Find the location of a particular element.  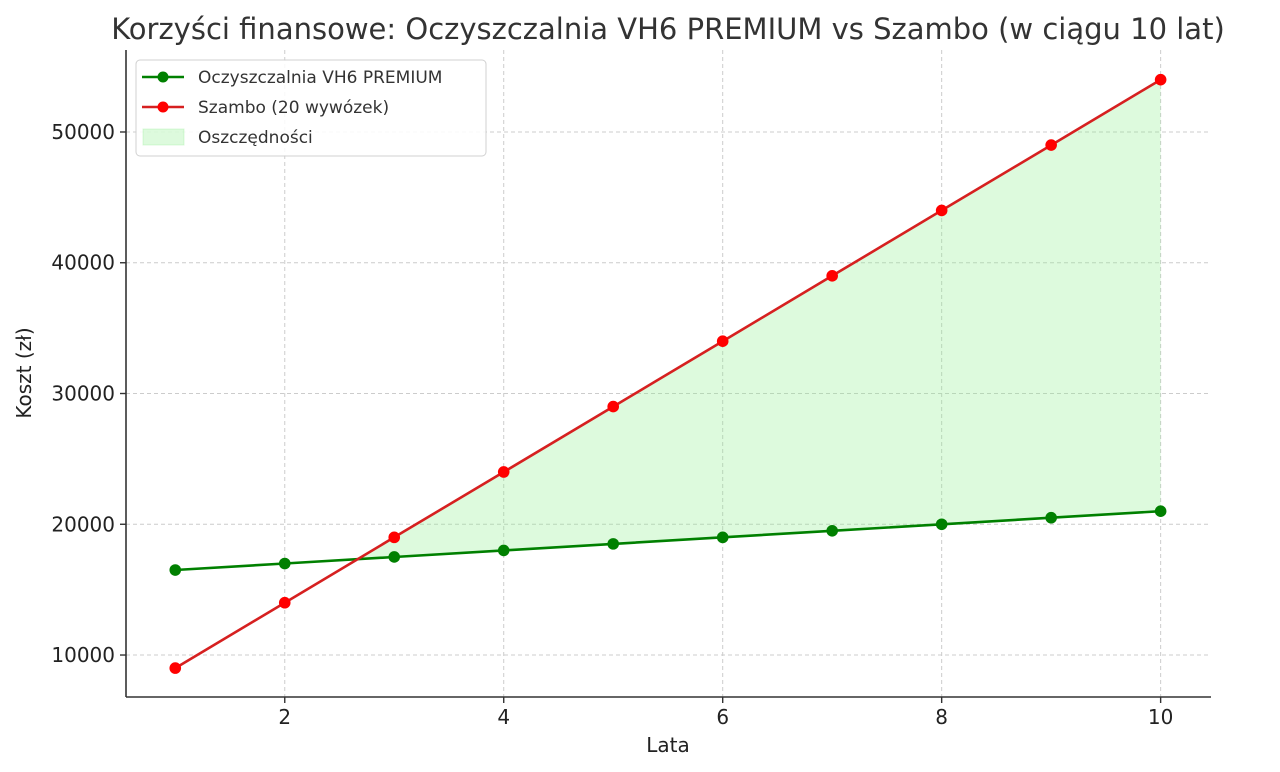

series-line is located at coordinates (668, 540).